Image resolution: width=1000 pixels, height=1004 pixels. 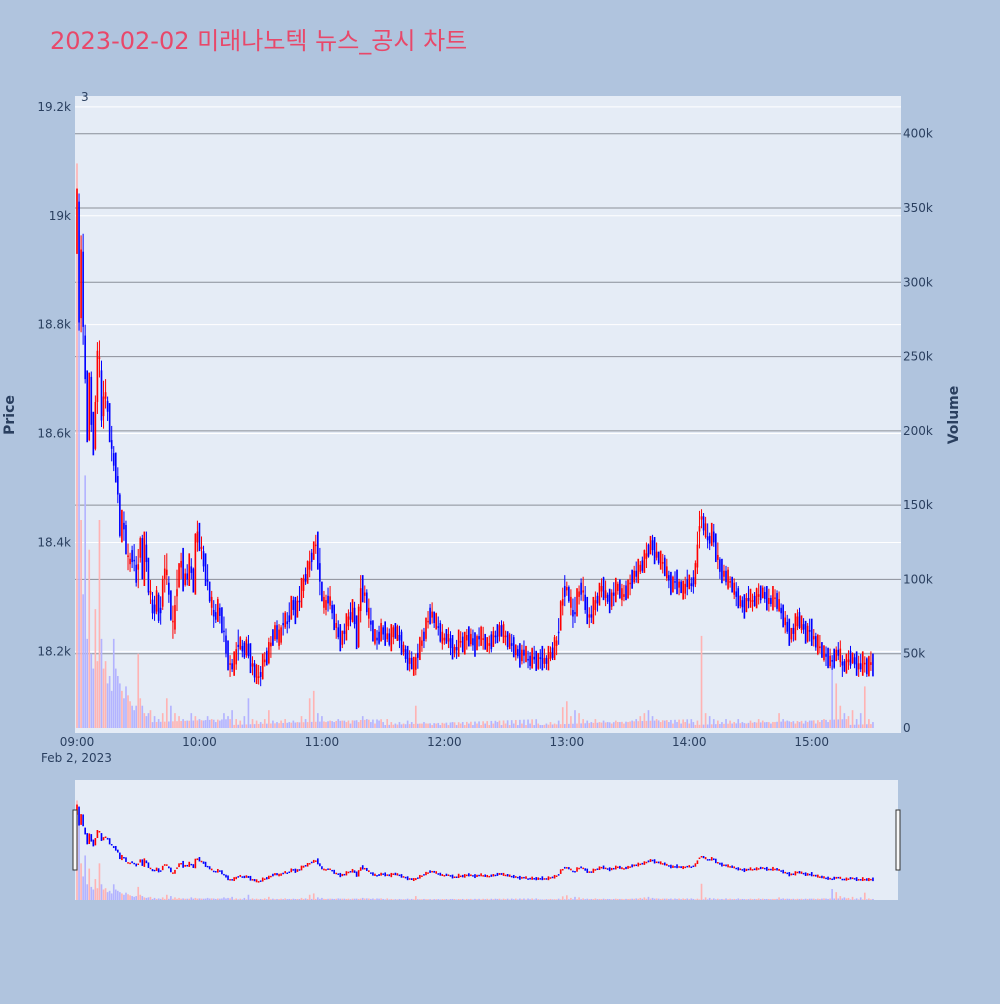 What do you see at coordinates (898, 840) in the screenshot?
I see `range-slider-right-handle` at bounding box center [898, 840].